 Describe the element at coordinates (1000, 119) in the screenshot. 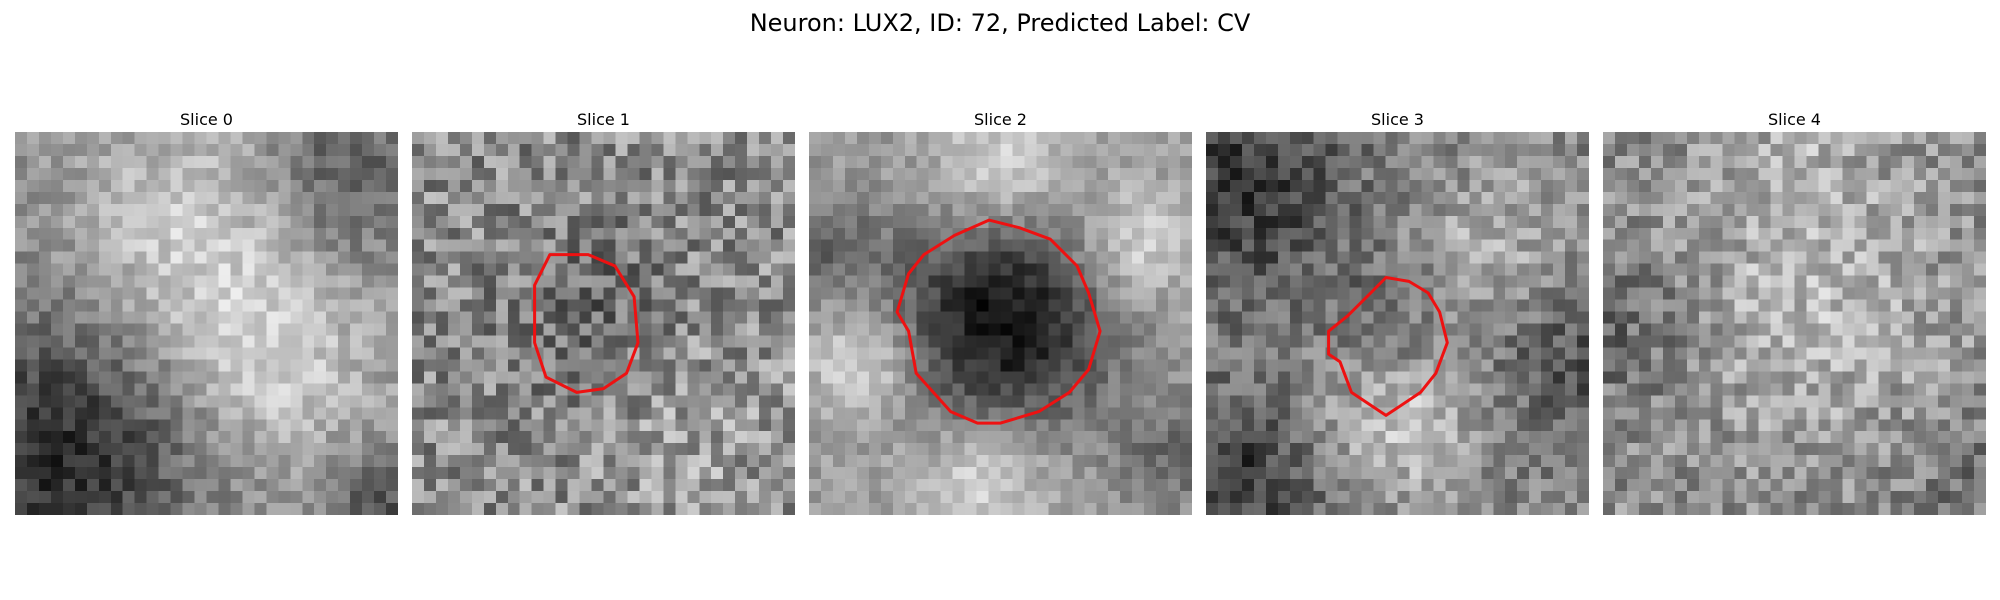

I see `slice-title-2: Slice 2` at that location.